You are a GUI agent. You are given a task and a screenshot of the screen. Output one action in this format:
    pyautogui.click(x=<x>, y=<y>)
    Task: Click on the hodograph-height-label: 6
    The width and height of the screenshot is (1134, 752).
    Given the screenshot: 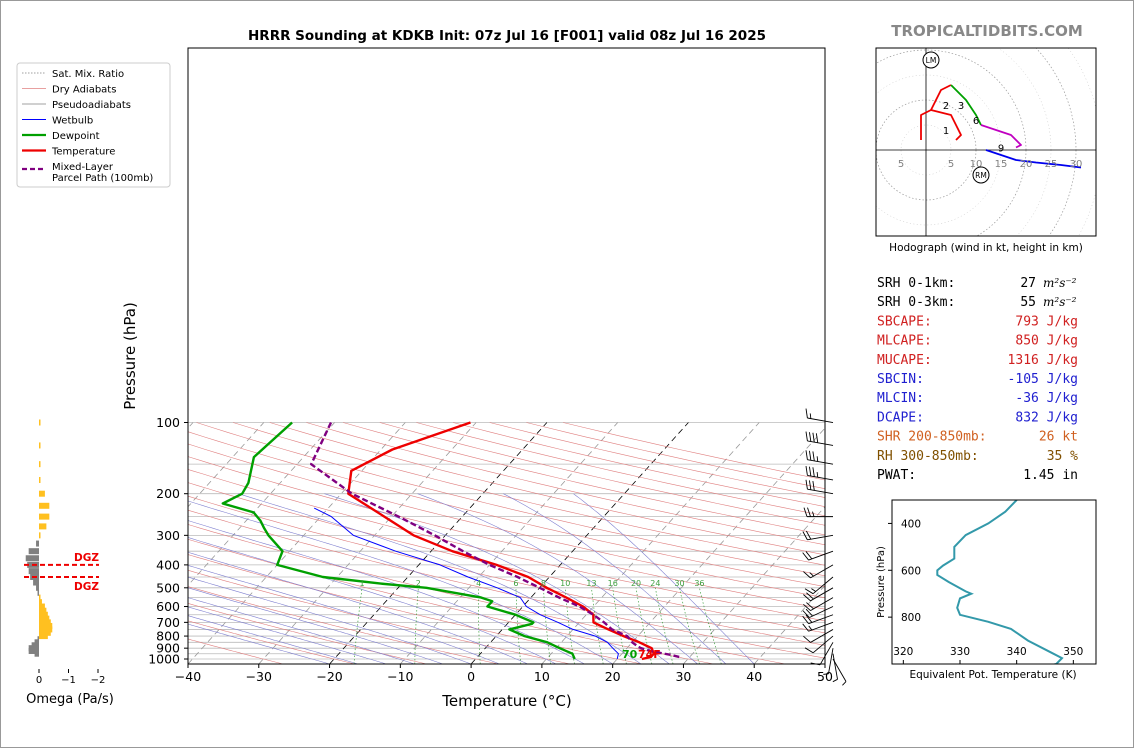 What is the action you would take?
    pyautogui.click(x=976, y=121)
    